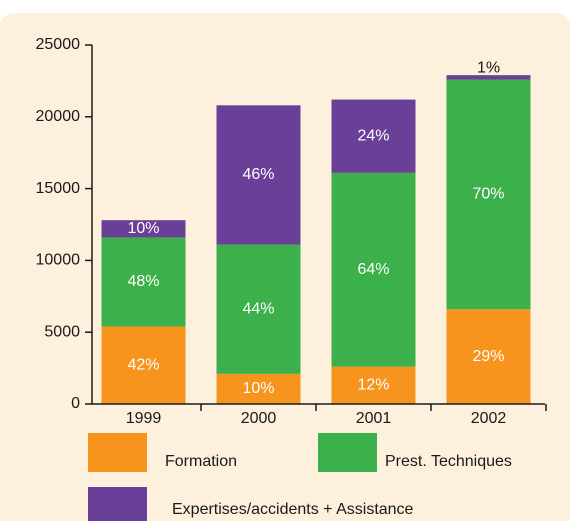  I want to click on x-tick-label: 2000, so click(259, 418).